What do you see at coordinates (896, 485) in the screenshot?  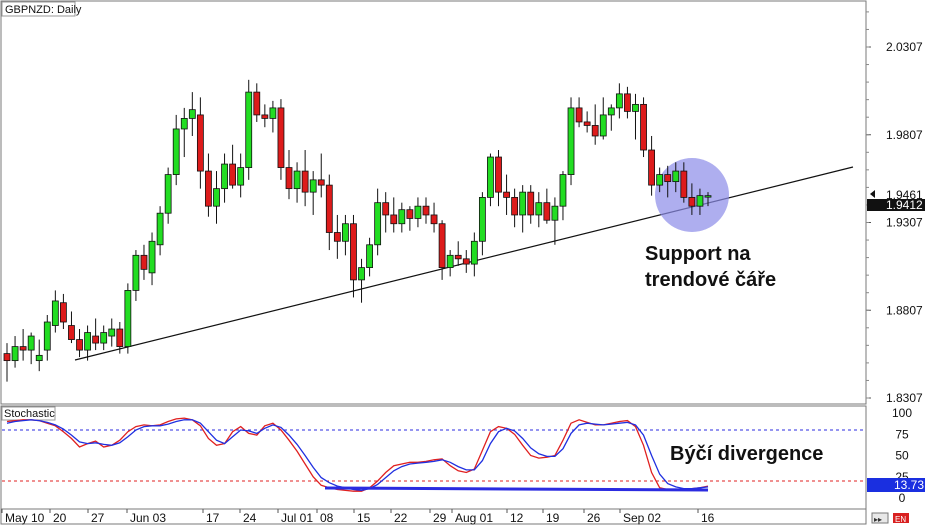 I see `stochastic-value-tag` at bounding box center [896, 485].